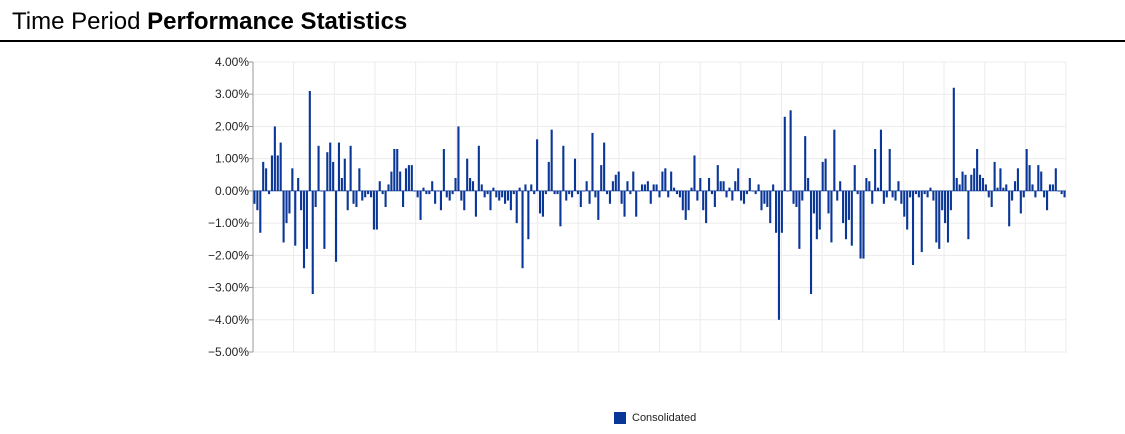  Describe the element at coordinates (232, 94) in the screenshot. I see `y-tick-label: 3.00%` at that location.